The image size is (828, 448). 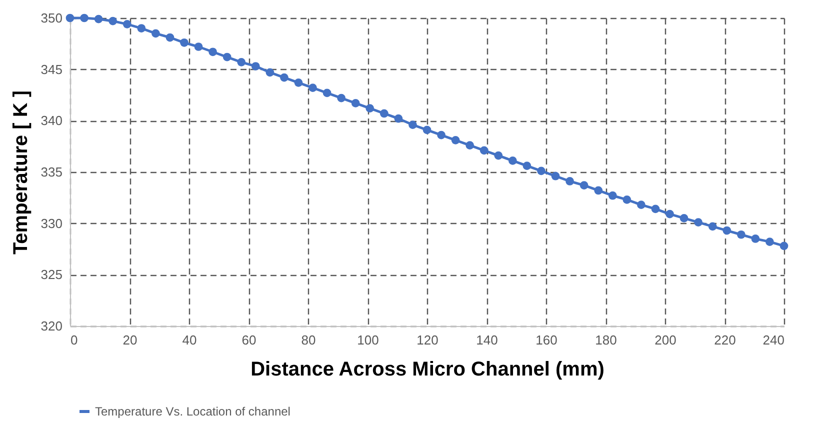 I want to click on legend-label: Temperature Vs. Location of channel, so click(x=192, y=411).